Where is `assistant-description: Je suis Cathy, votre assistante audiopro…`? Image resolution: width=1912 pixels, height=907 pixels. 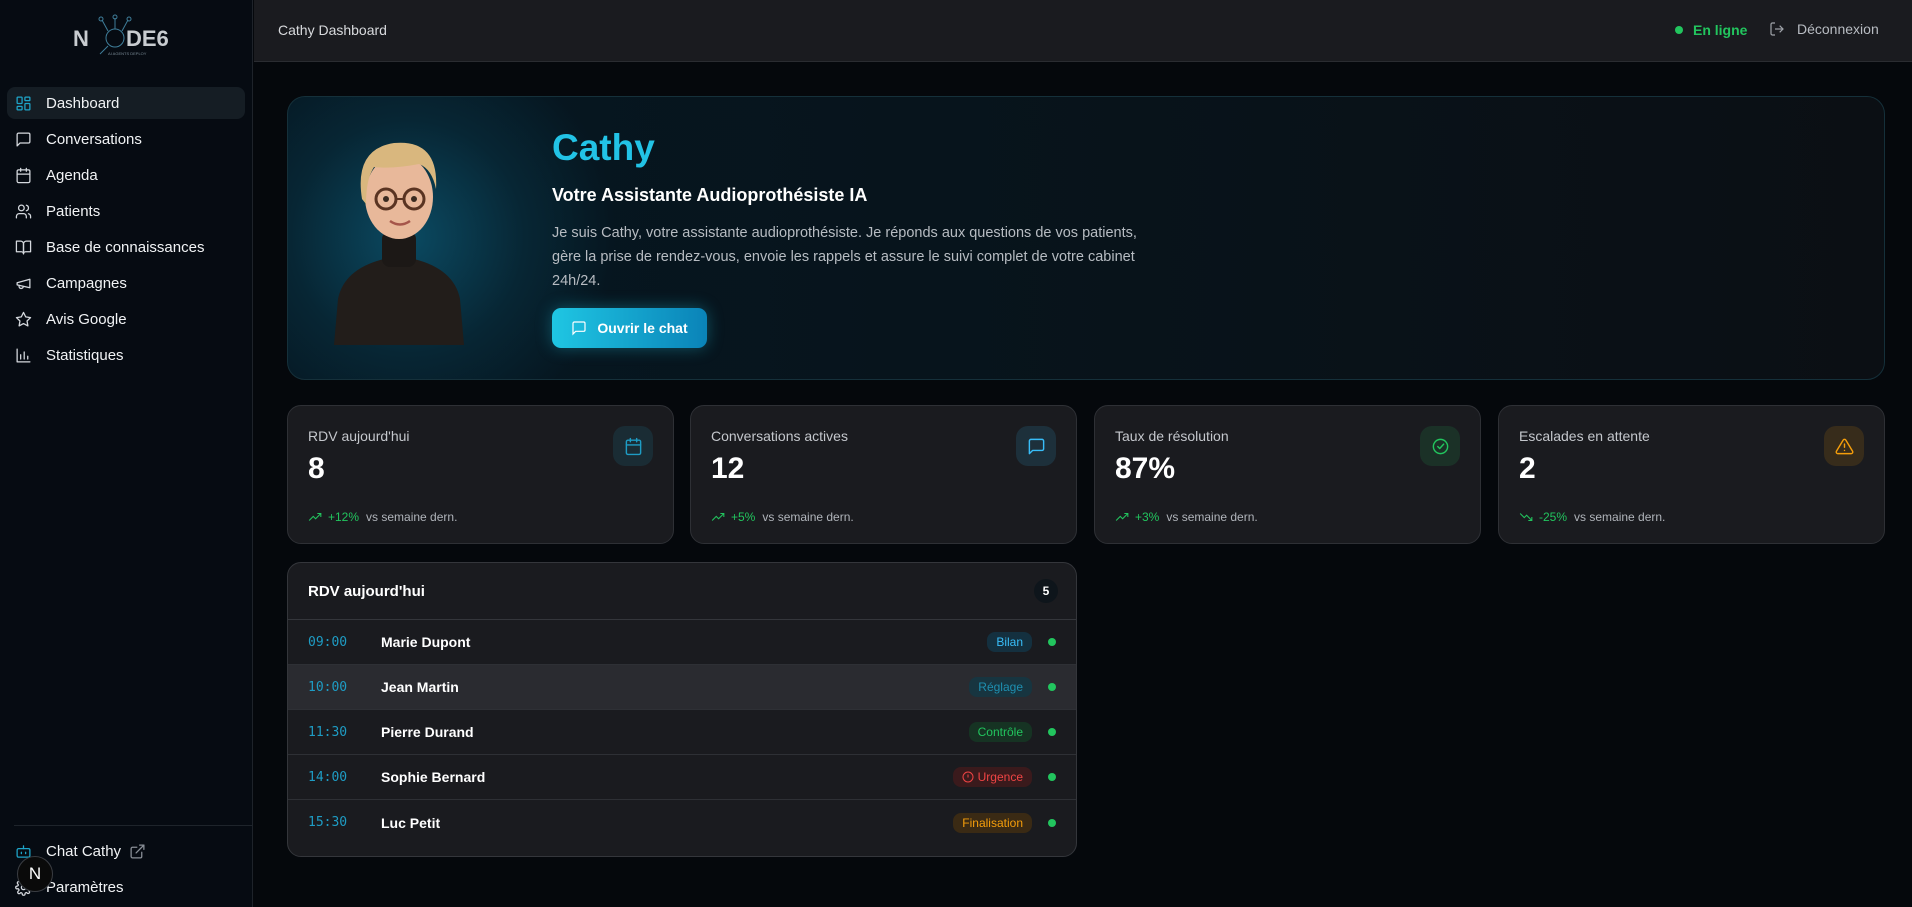 assistant-description: Je suis Cathy, votre assistante audiopro… is located at coordinates (844, 257).